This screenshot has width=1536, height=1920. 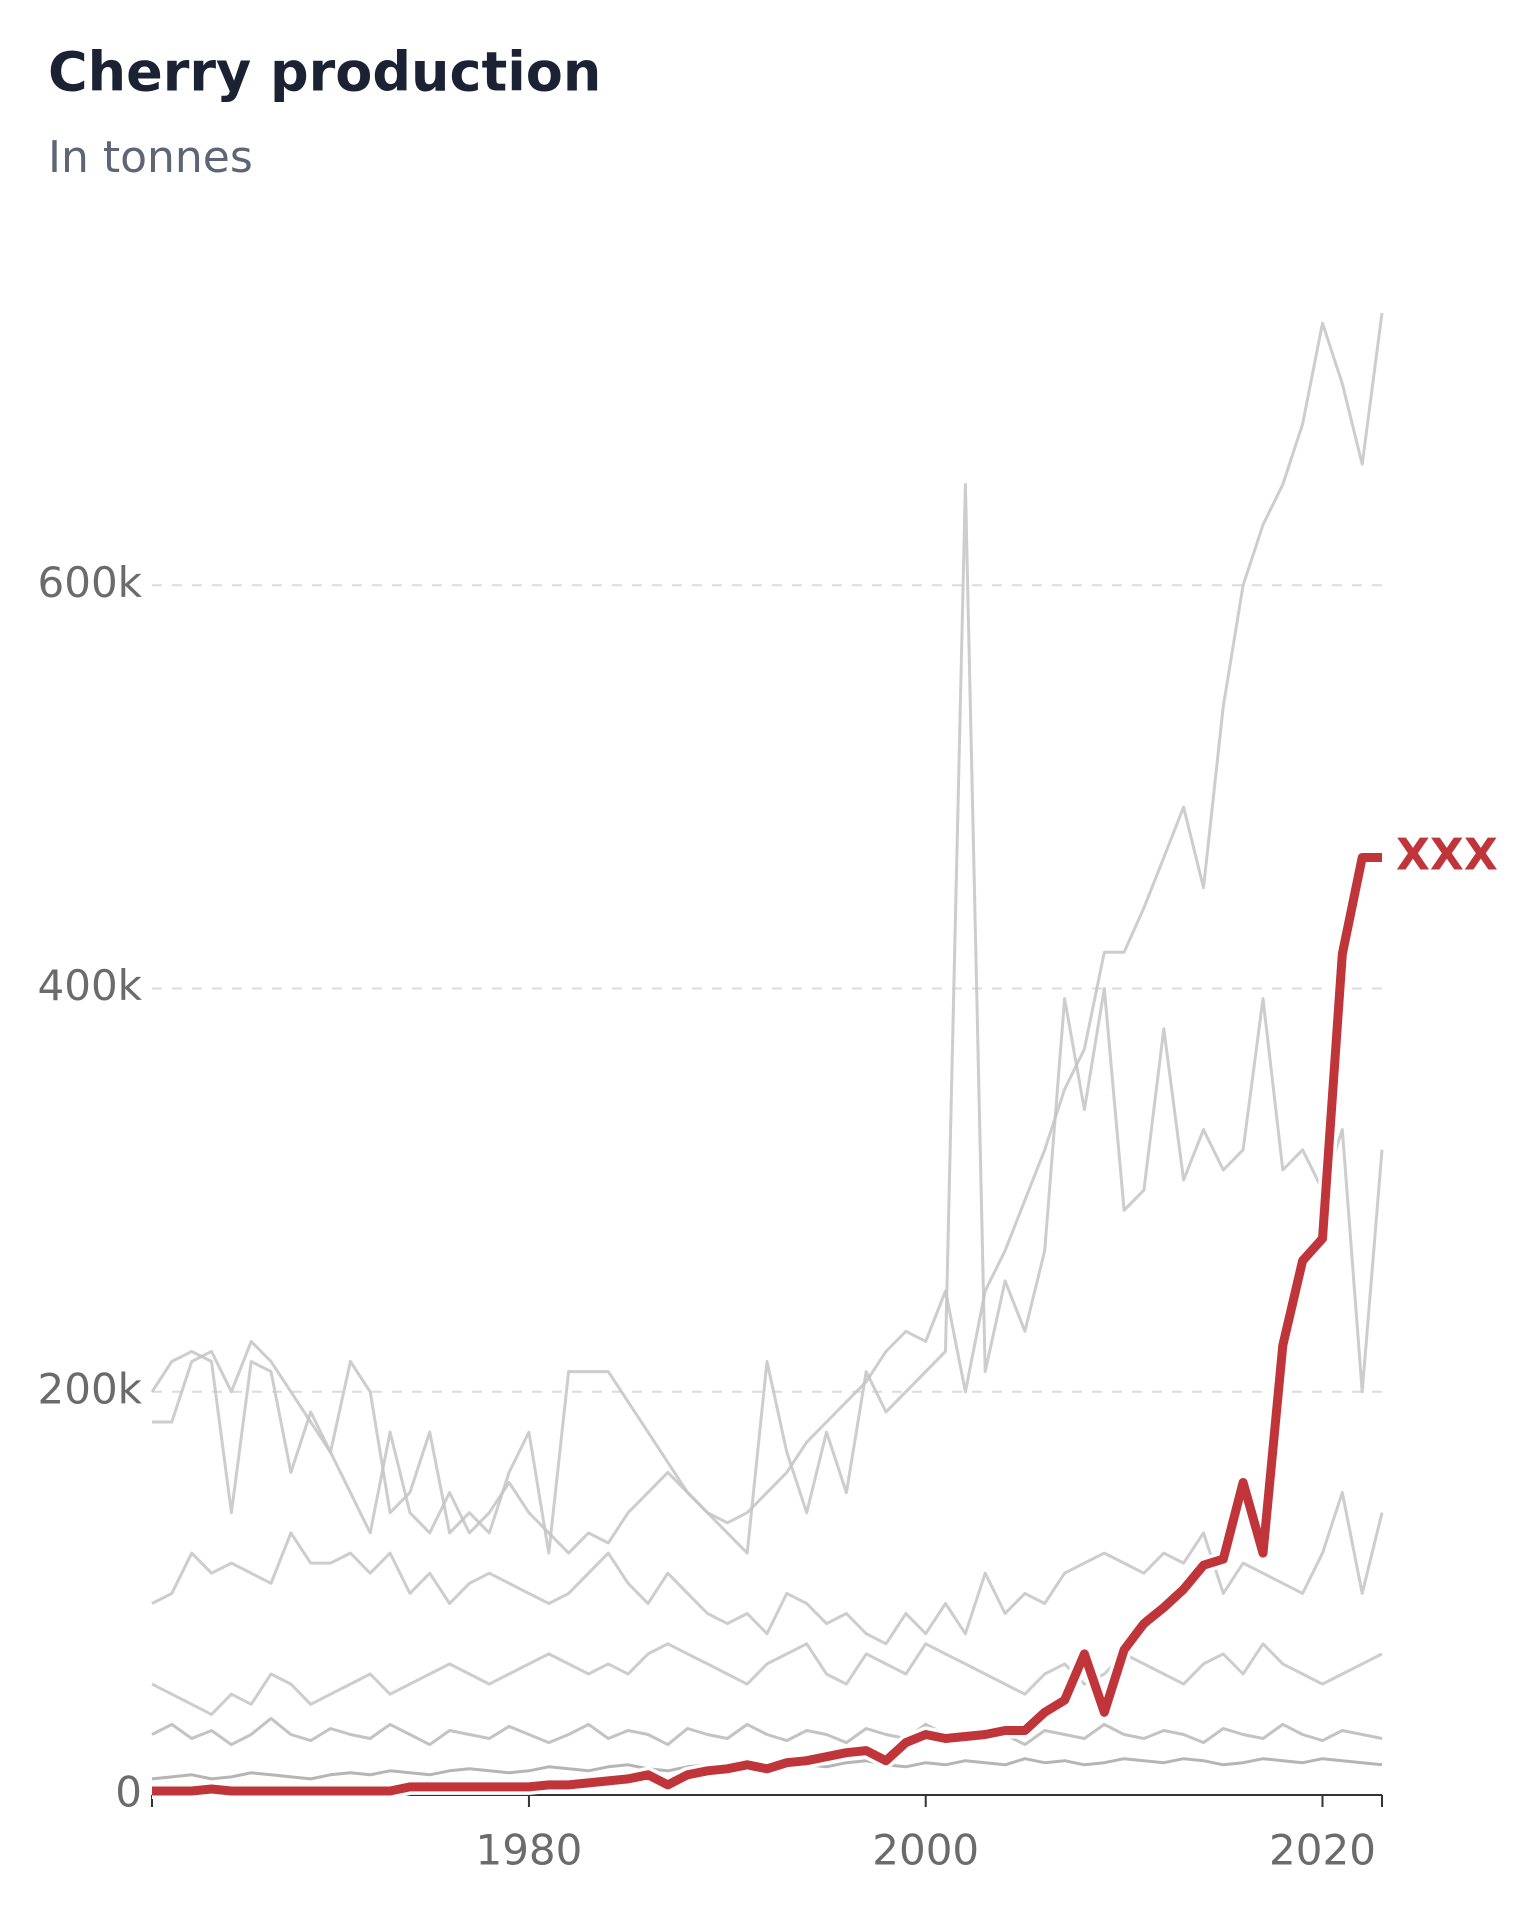 What do you see at coordinates (925, 1850) in the screenshot?
I see `x-tick-label: 2000` at bounding box center [925, 1850].